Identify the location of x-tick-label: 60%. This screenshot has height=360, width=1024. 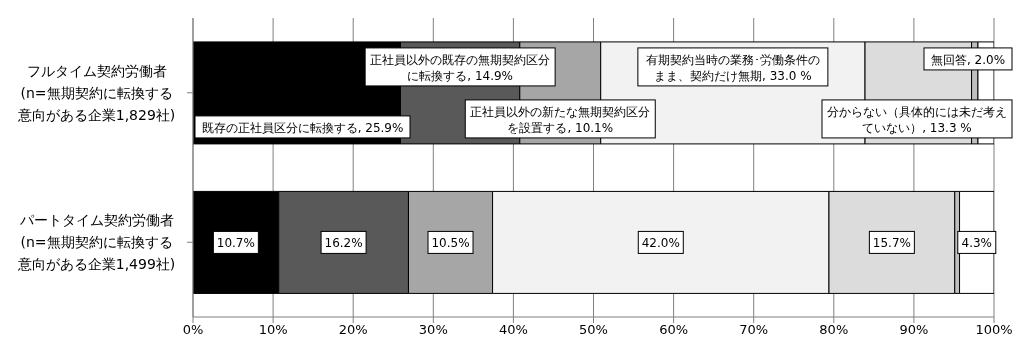
(674, 330).